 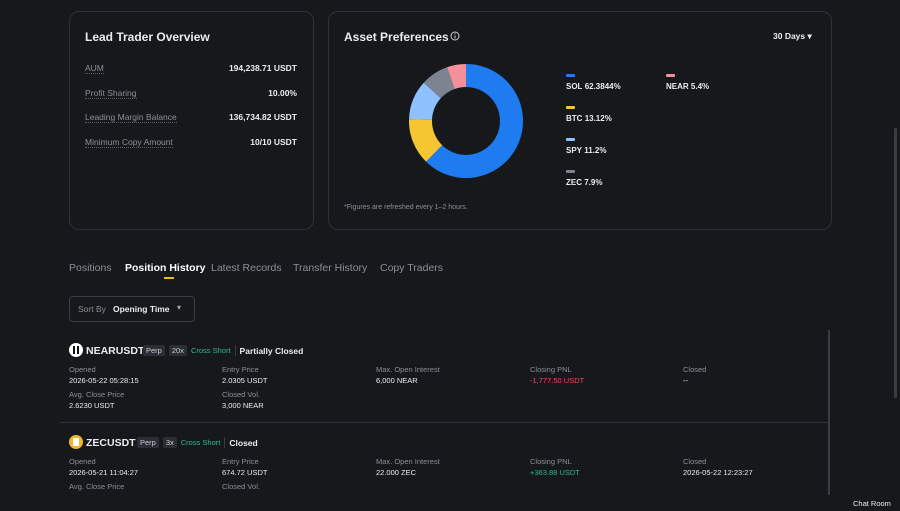 What do you see at coordinates (141, 309) in the screenshot?
I see `sort-value: Opening Time` at bounding box center [141, 309].